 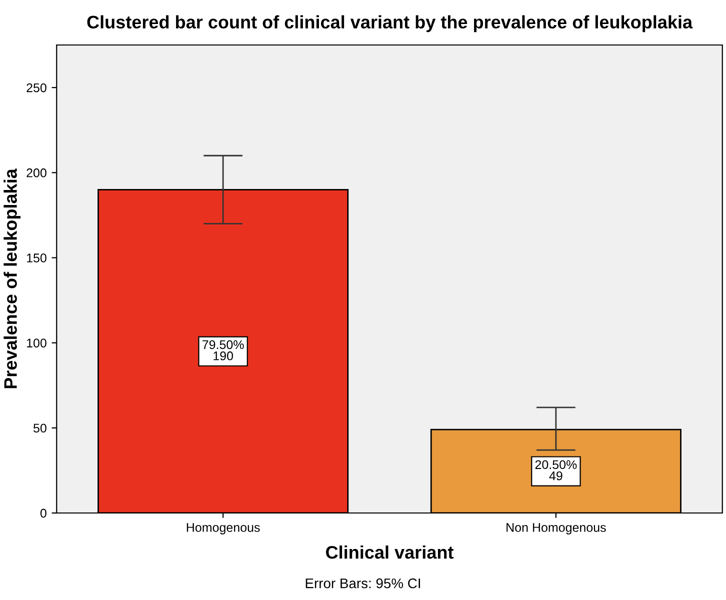 What do you see at coordinates (36, 343) in the screenshot?
I see `y-tick-label: 100` at bounding box center [36, 343].